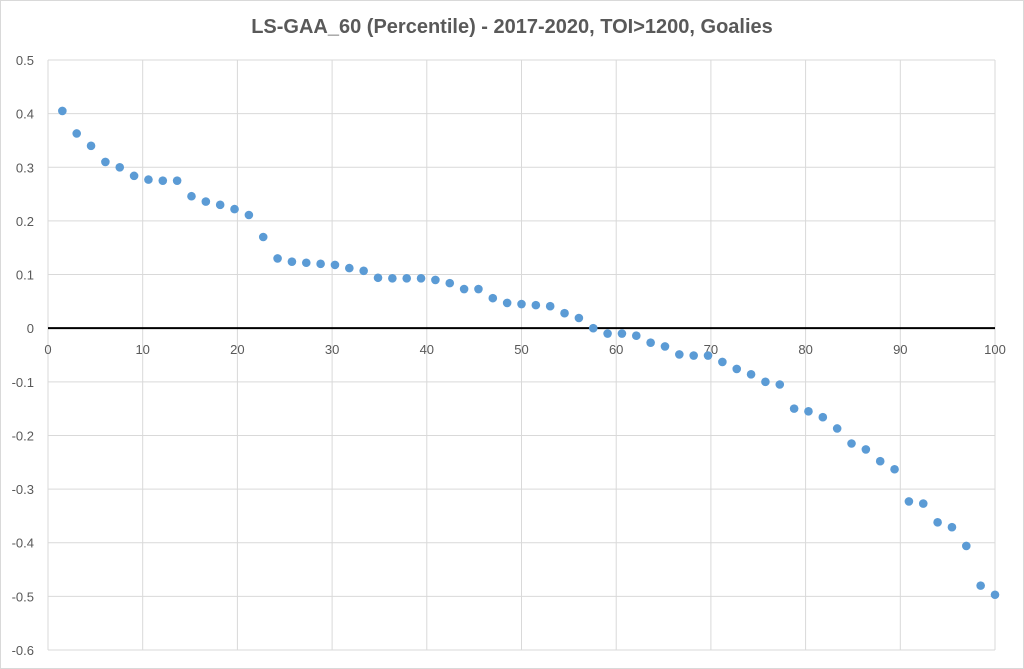 The width and height of the screenshot is (1024, 669). Describe the element at coordinates (25, 60) in the screenshot. I see `y-tick-label: 0.5` at that location.